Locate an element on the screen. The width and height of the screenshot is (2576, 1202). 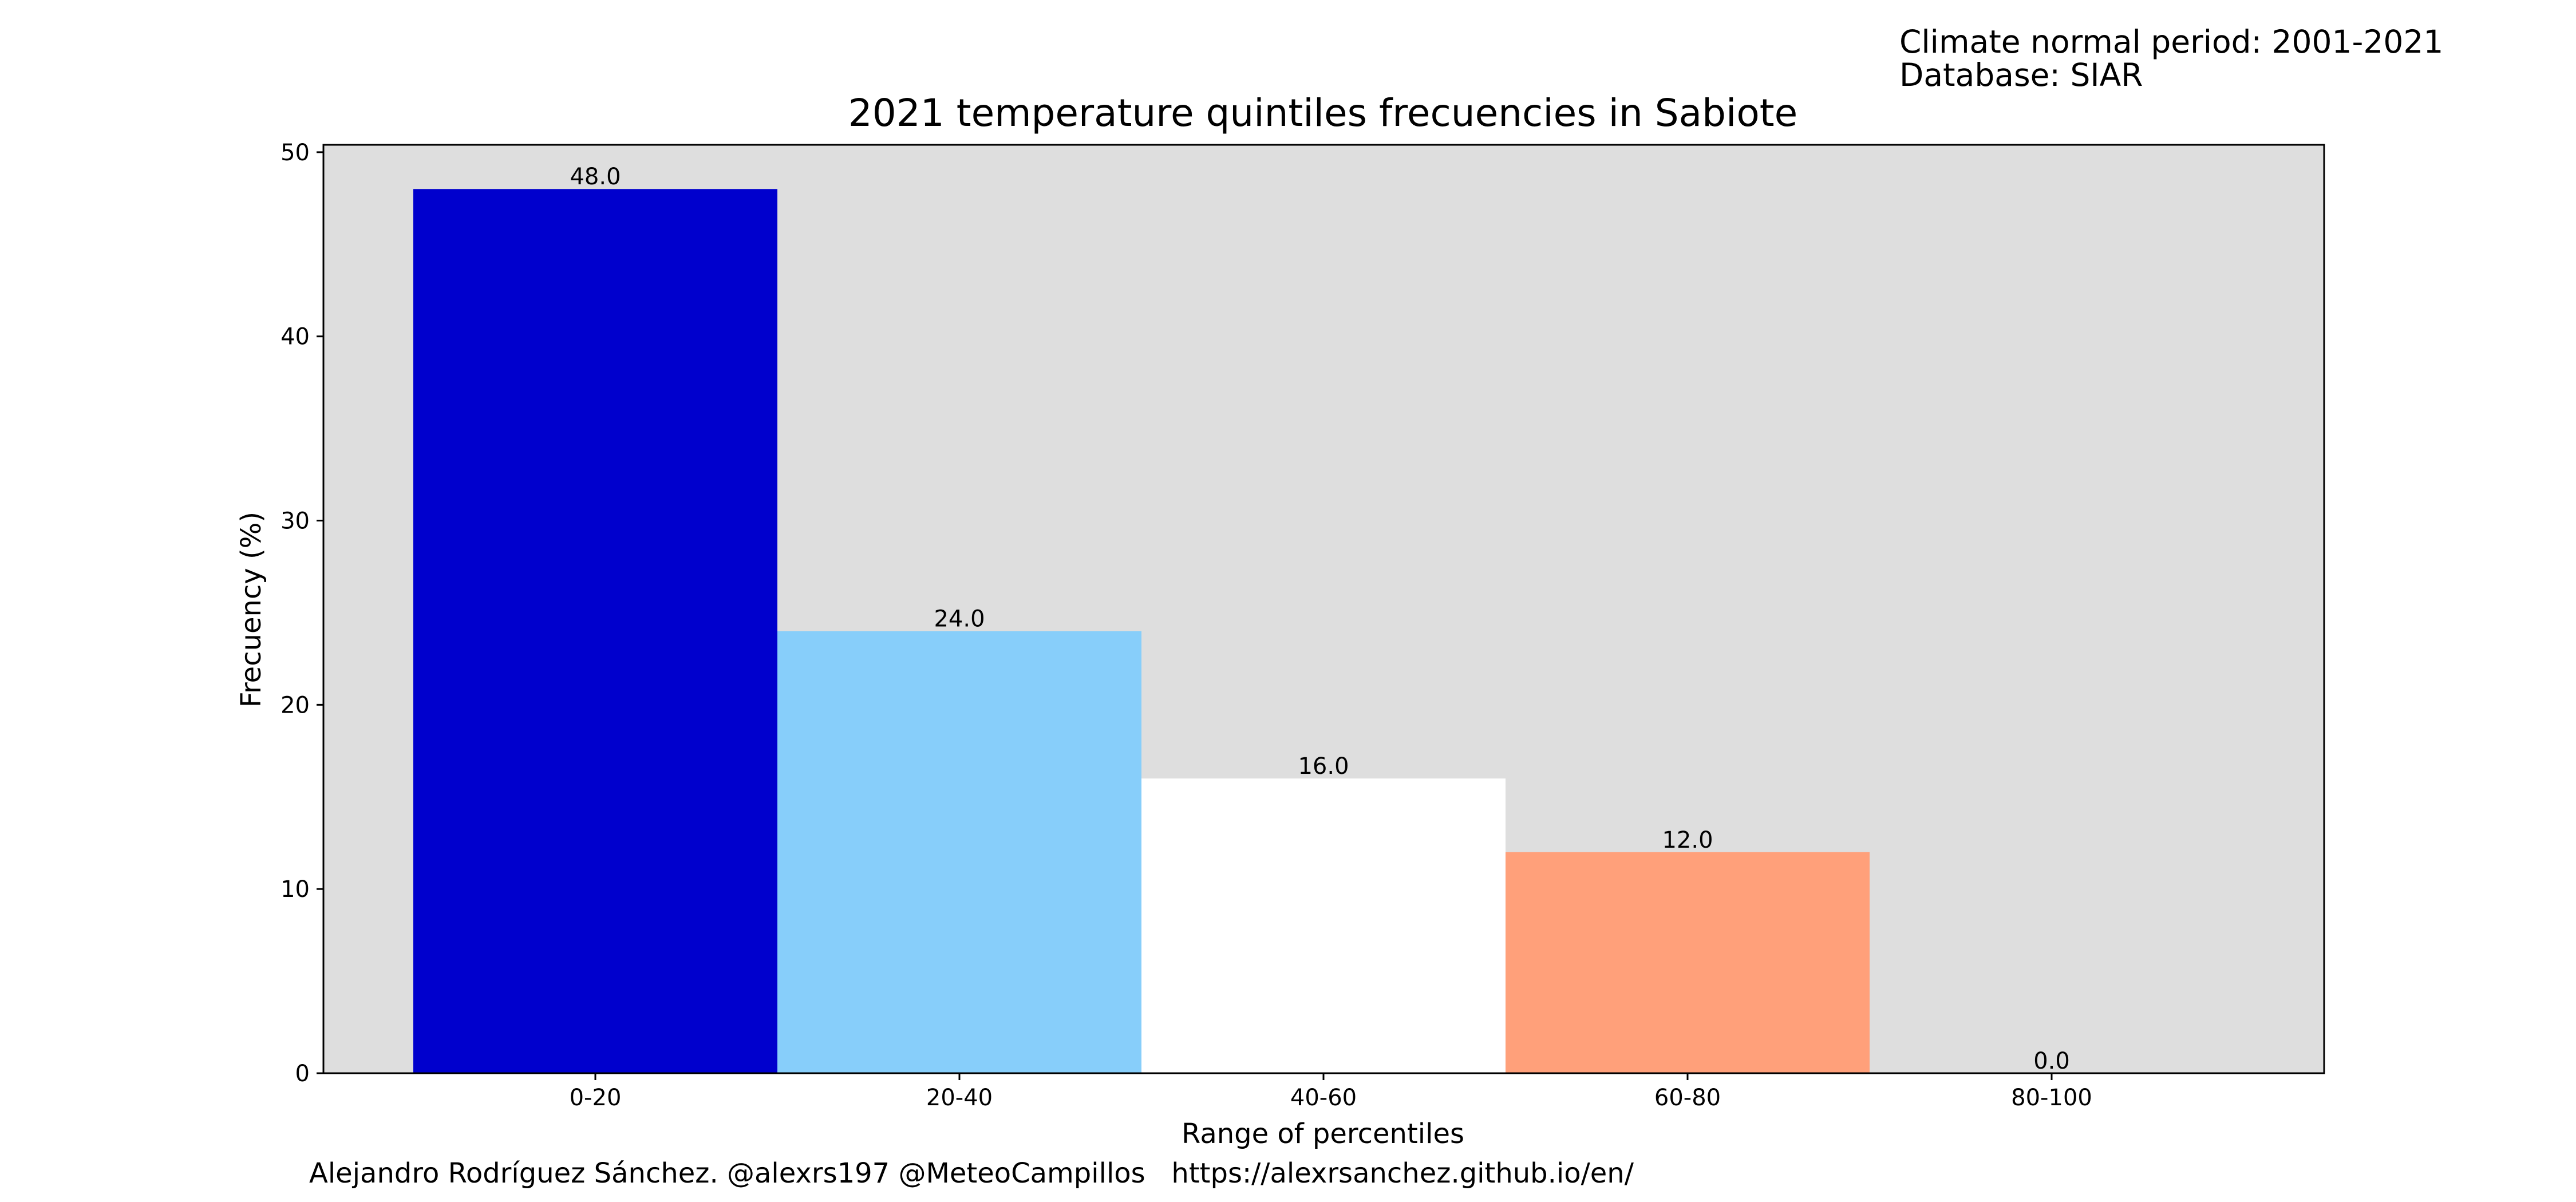
y-tick-label-10: 10 is located at coordinates (295, 890).